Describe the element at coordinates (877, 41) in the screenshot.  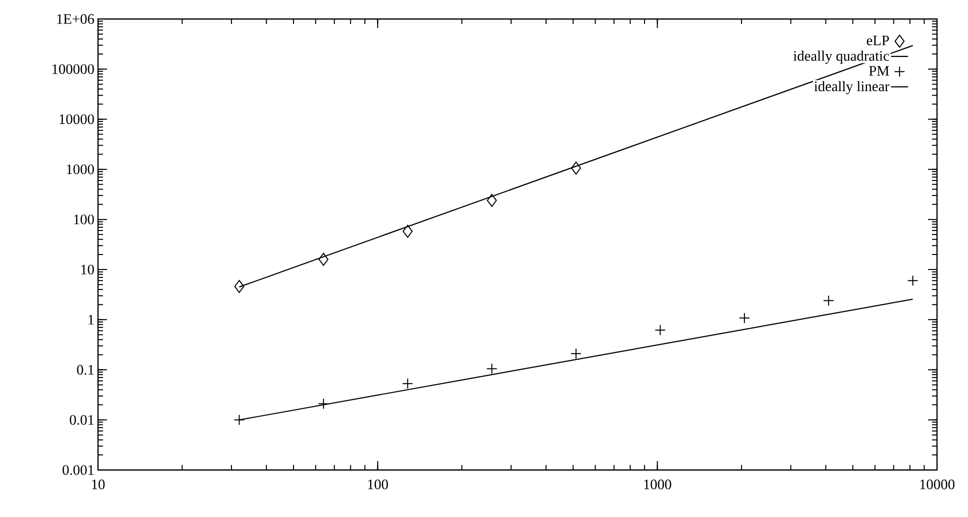
I see `legend-label: eLP` at that location.